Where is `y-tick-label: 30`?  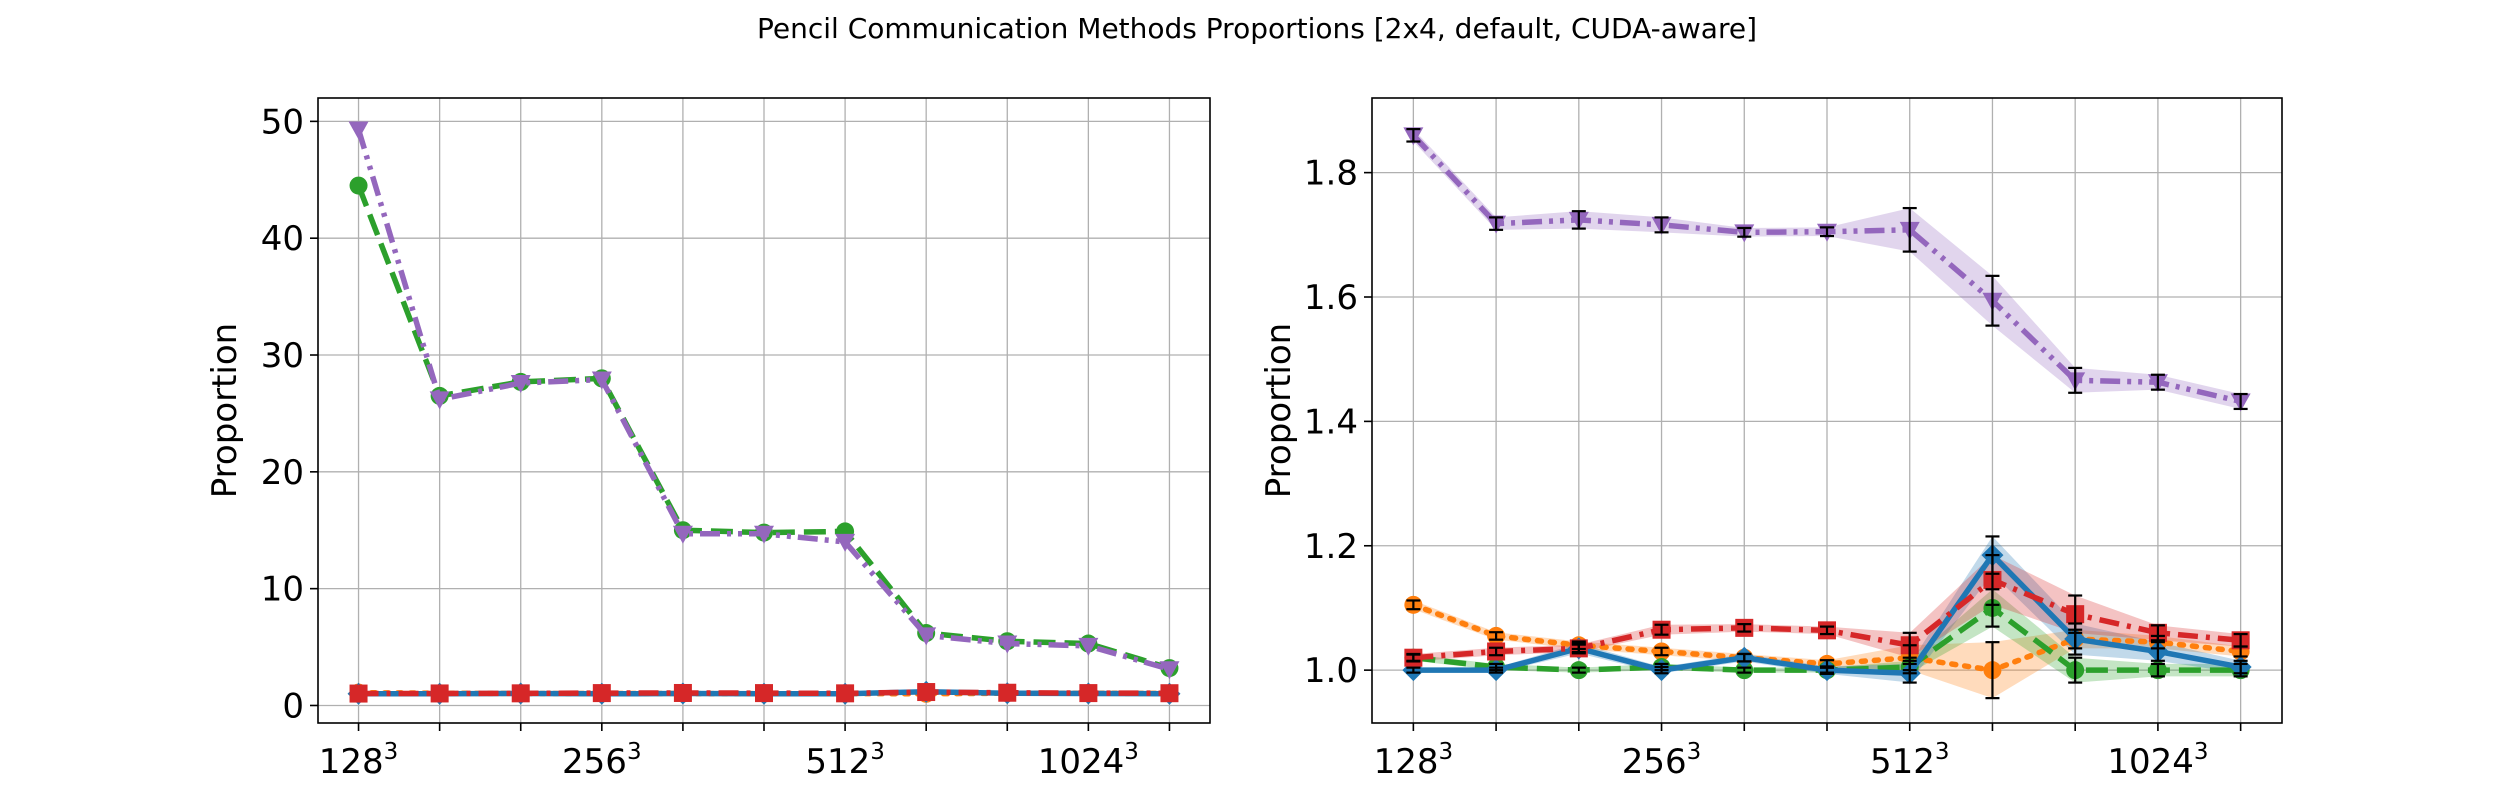
y-tick-label: 30 is located at coordinates (282, 356).